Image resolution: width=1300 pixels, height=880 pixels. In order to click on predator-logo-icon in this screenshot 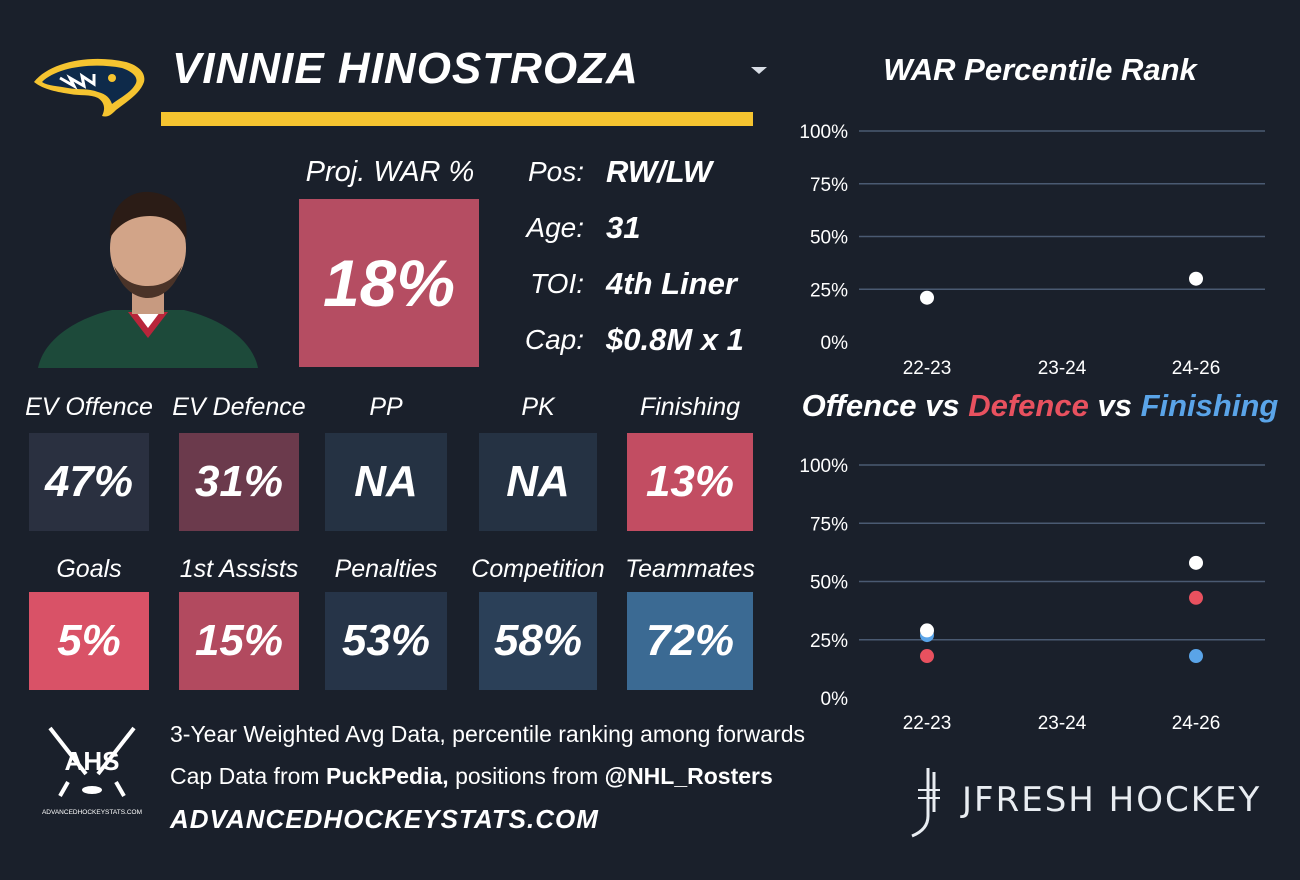, I will do `click(89, 87)`.